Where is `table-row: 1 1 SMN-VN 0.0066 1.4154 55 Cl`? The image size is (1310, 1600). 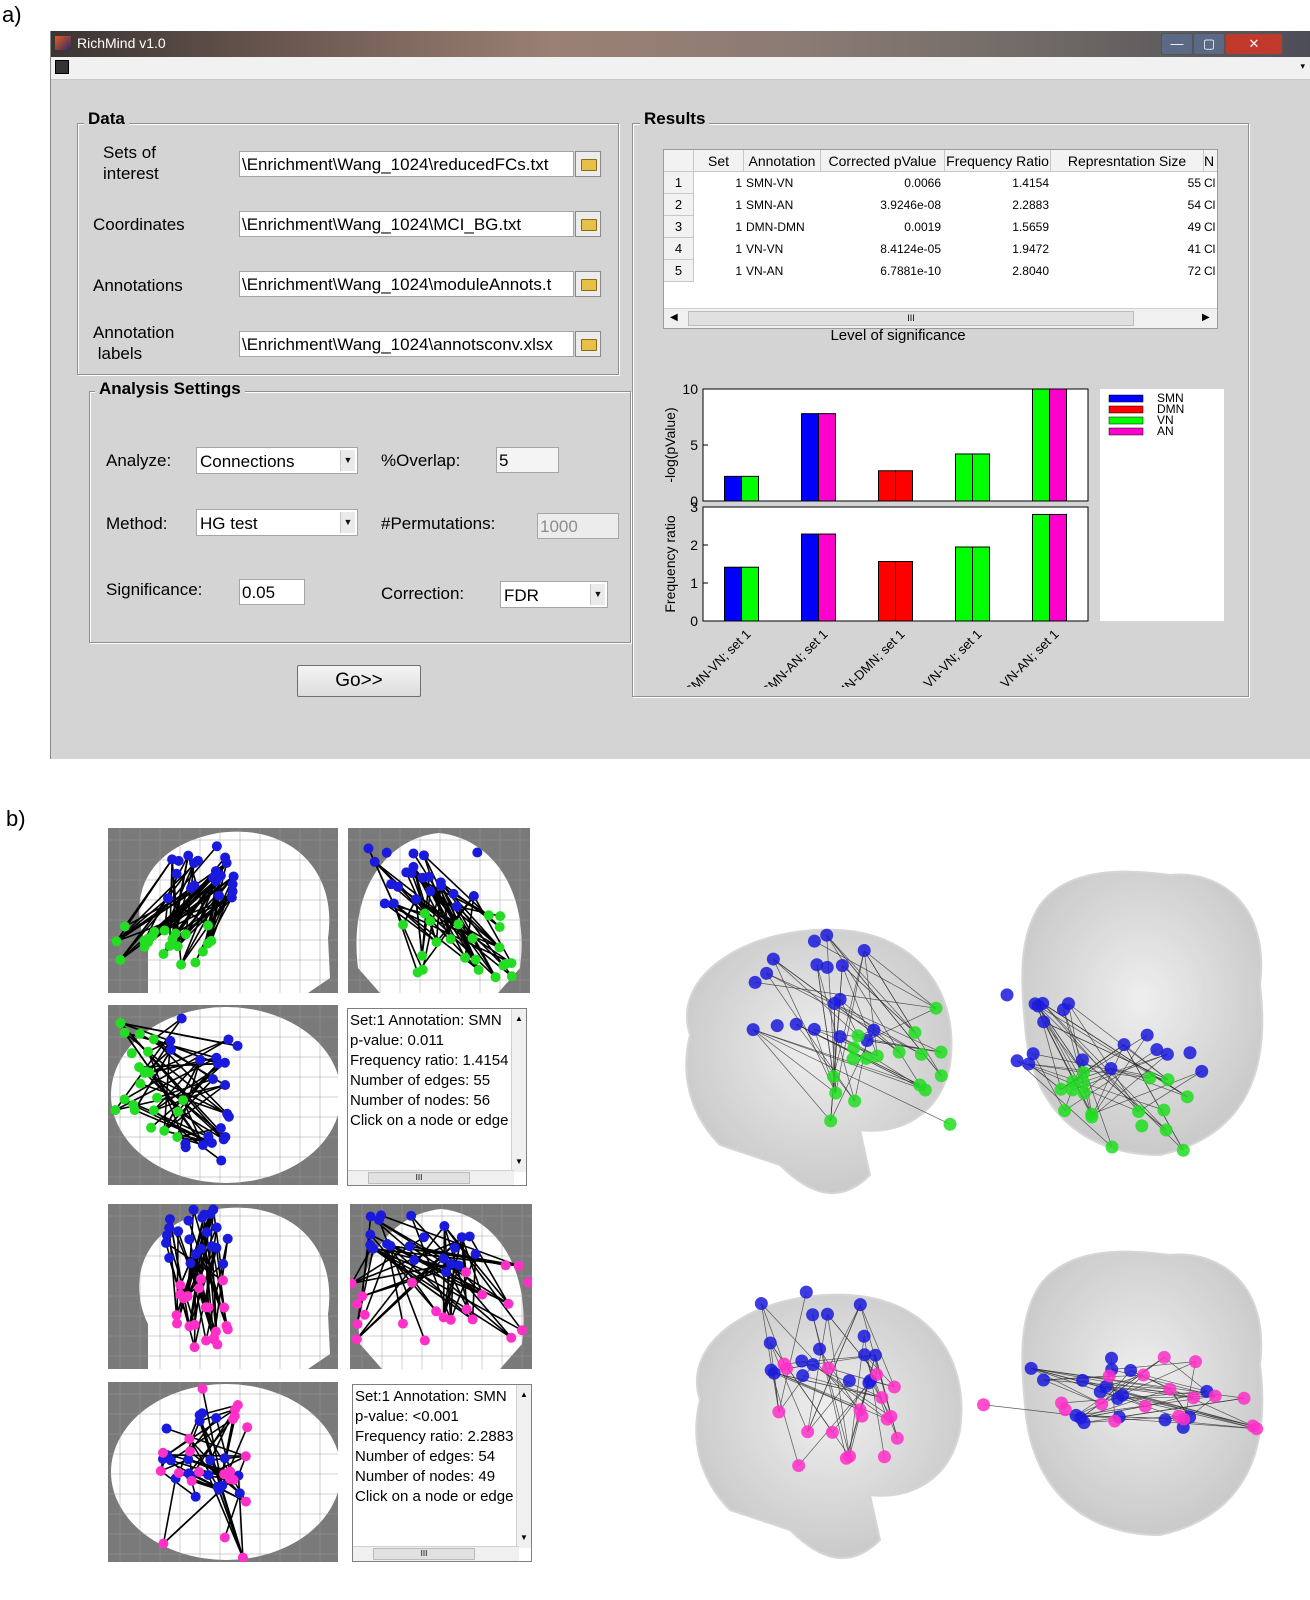
table-row: 1 1 SMN-VN 0.0066 1.4154 55 Cl is located at coordinates (940, 183).